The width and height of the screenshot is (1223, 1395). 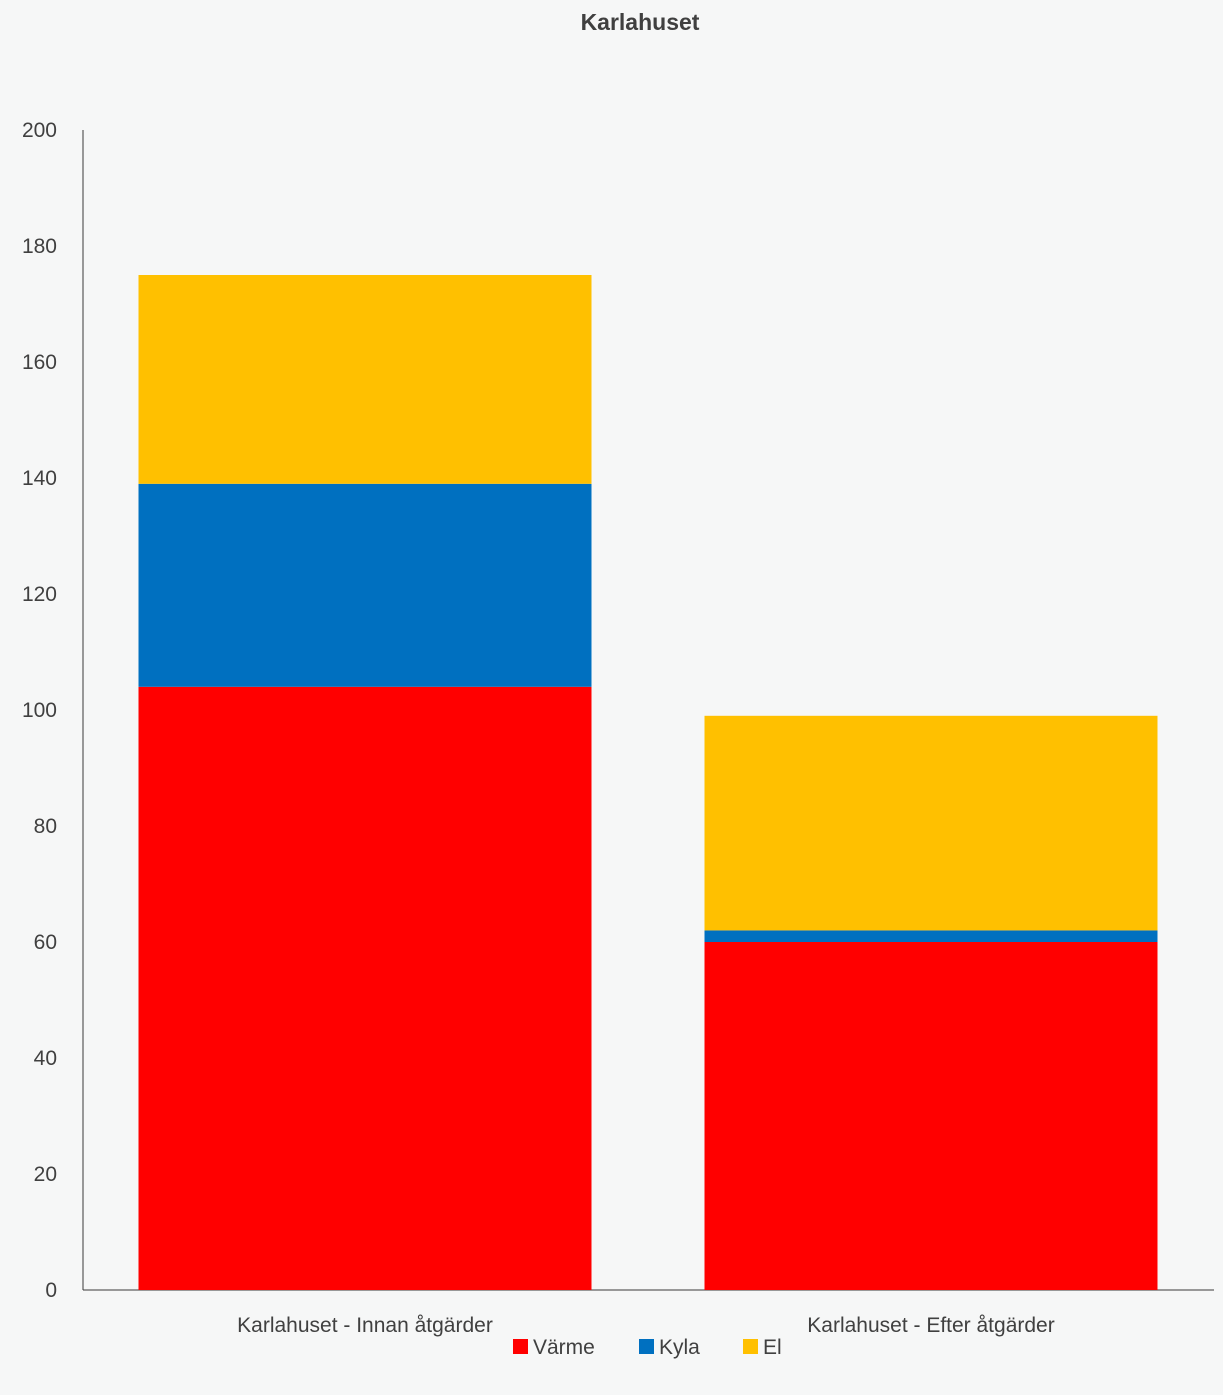 I want to click on y-tick-label: 80, so click(x=45, y=826).